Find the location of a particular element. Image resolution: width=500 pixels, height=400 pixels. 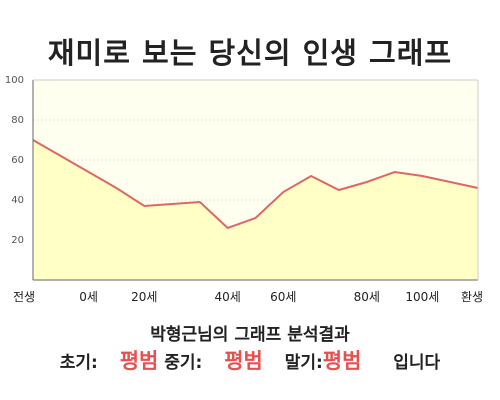

y-tick-labels: 20 40 60 80 100 is located at coordinates (14, 160).